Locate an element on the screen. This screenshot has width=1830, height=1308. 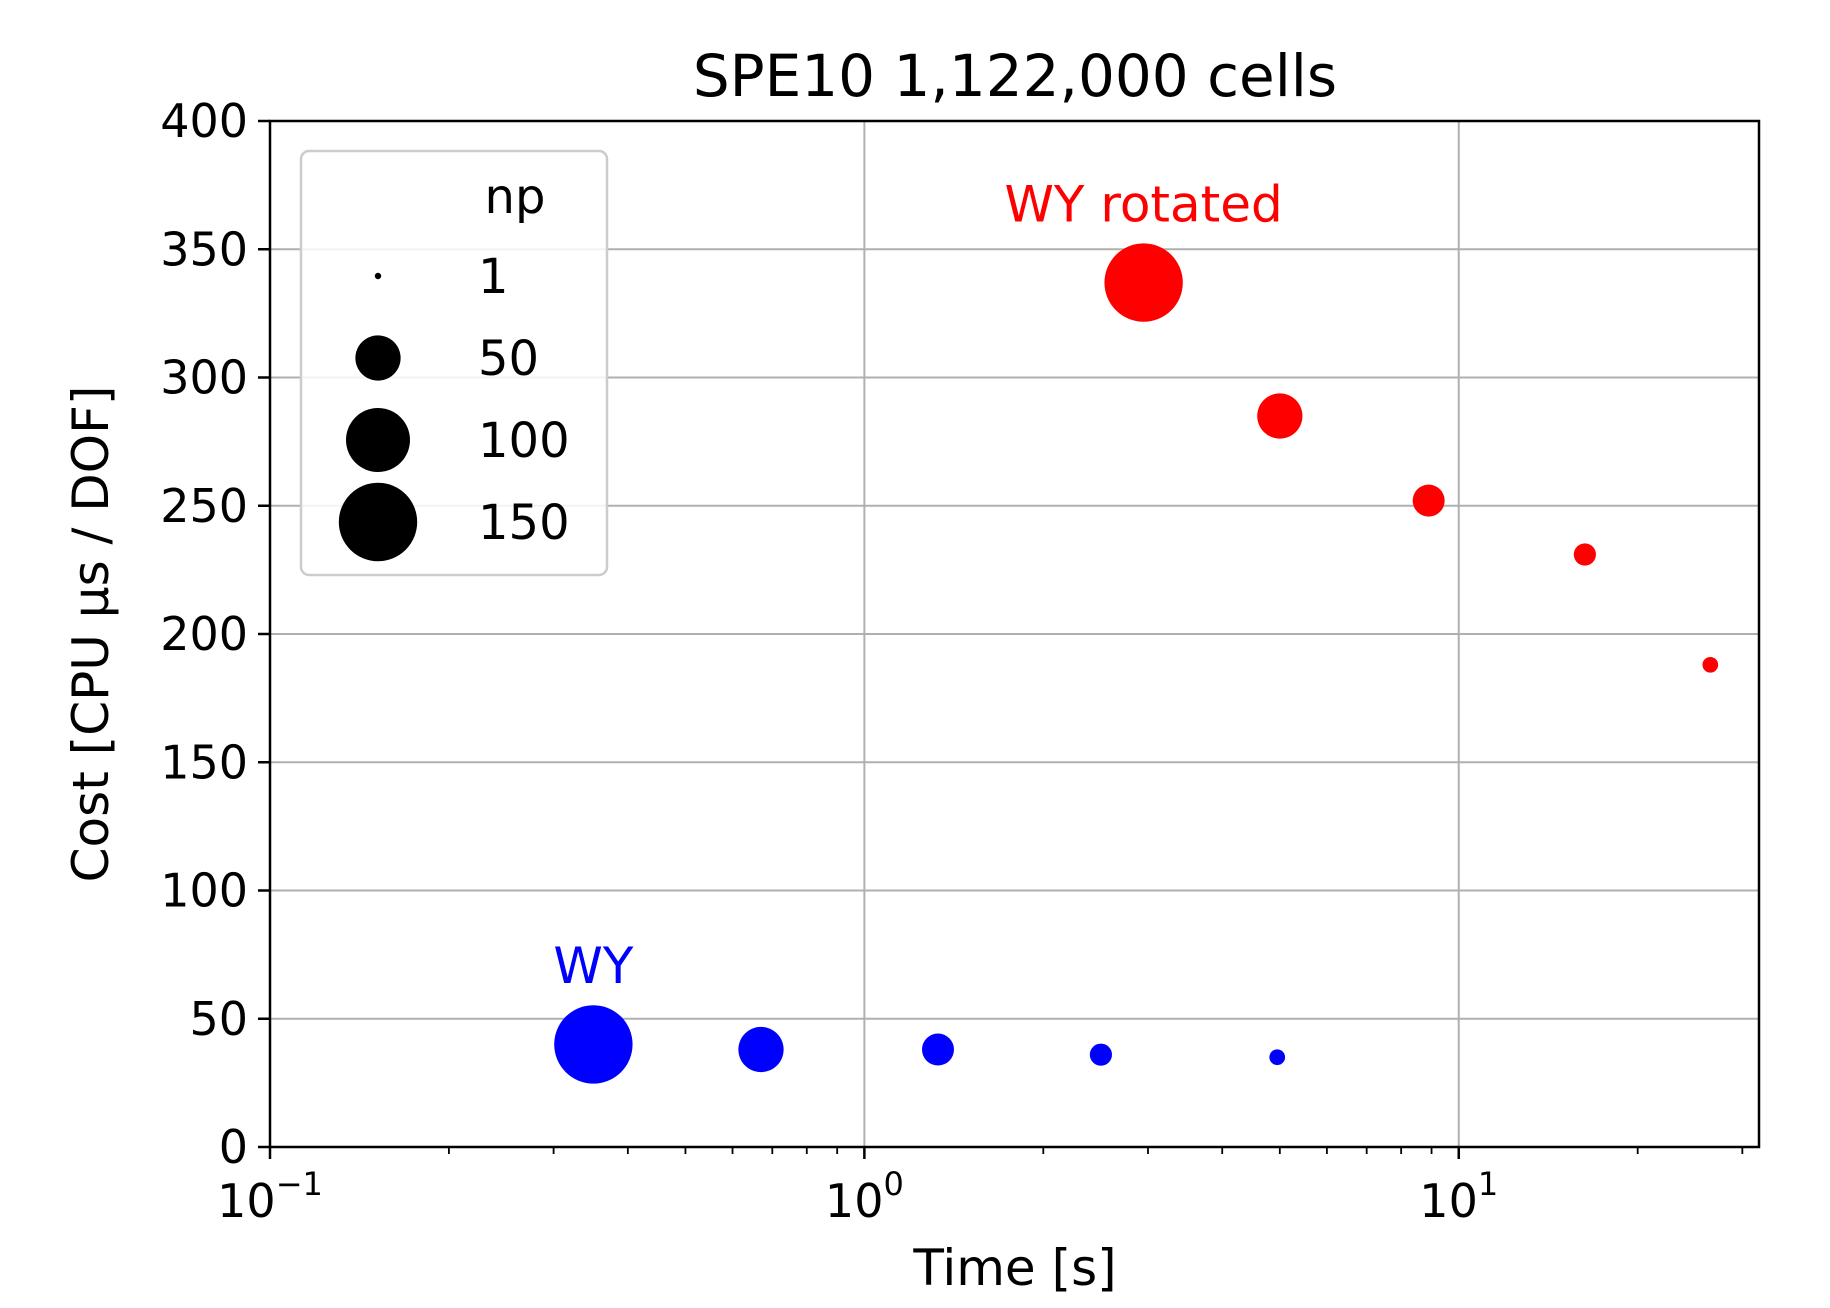
chart-title: SPE10 1,122,000 cells is located at coordinates (1015, 76).